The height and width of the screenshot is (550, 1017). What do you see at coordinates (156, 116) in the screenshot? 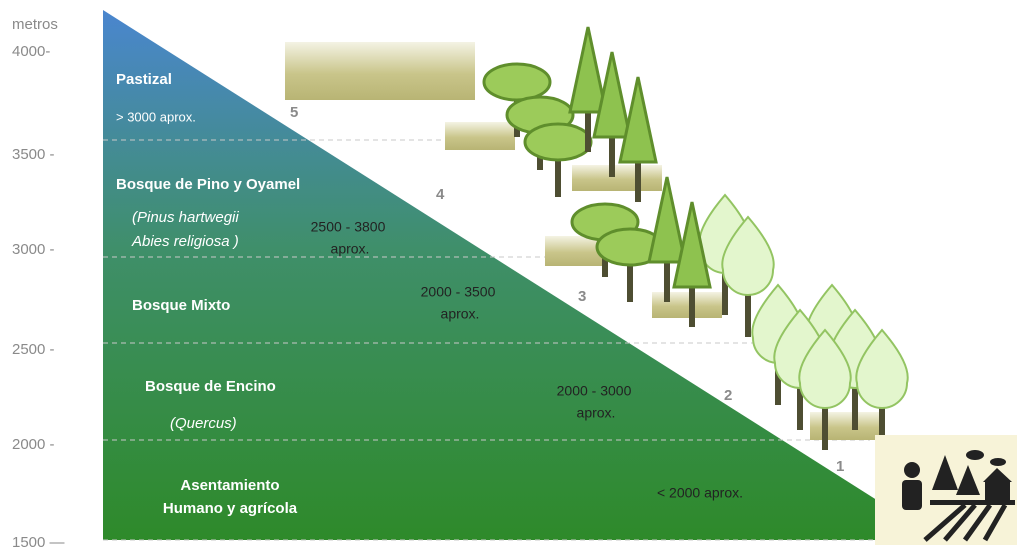
I see `zone-range: > 3000 aprox.` at bounding box center [156, 116].